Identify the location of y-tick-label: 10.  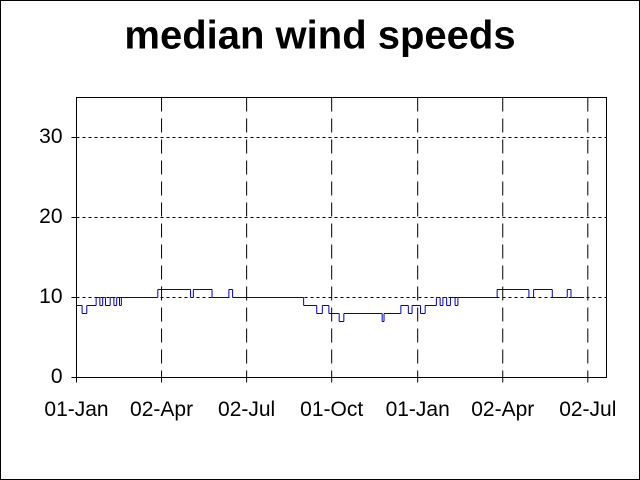
(50, 296).